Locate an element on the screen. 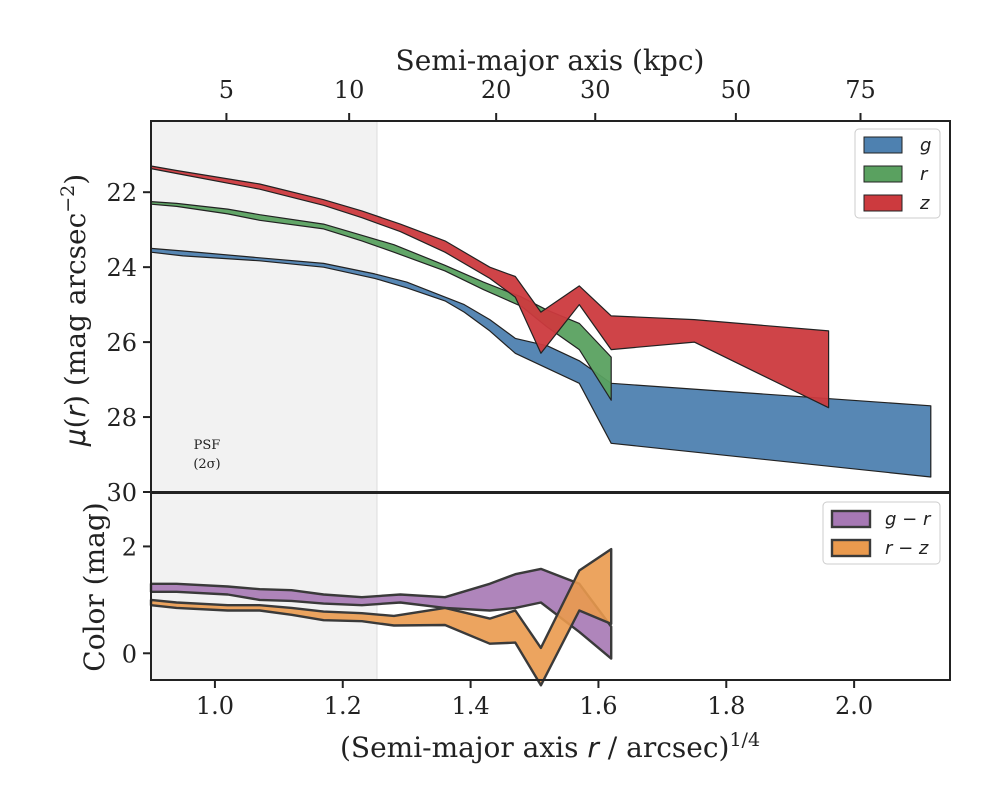 The image size is (1000, 800). x-tick-label: 2.0 is located at coordinates (854, 706).